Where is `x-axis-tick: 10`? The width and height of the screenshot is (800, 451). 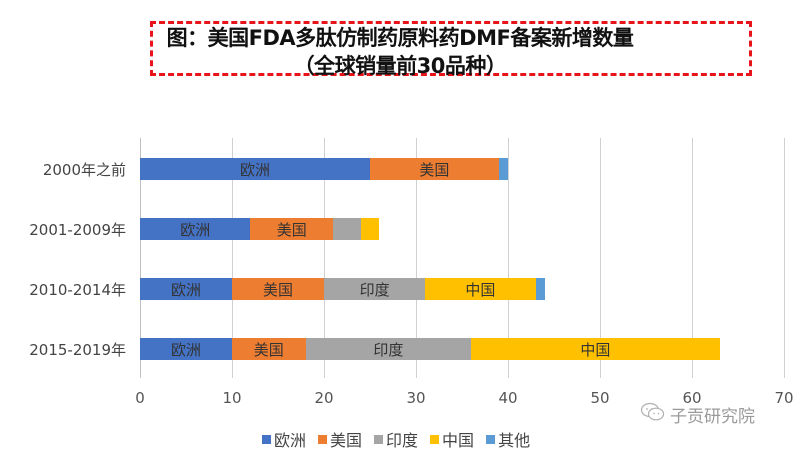 x-axis-tick: 10 is located at coordinates (232, 398).